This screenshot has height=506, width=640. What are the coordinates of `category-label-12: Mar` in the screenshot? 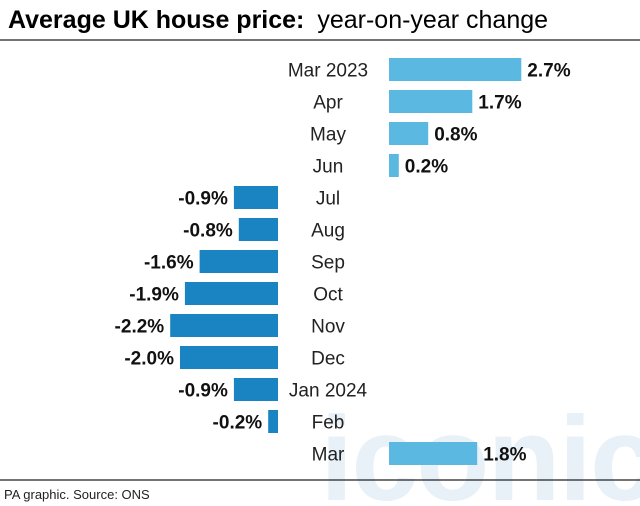 It's located at (328, 455).